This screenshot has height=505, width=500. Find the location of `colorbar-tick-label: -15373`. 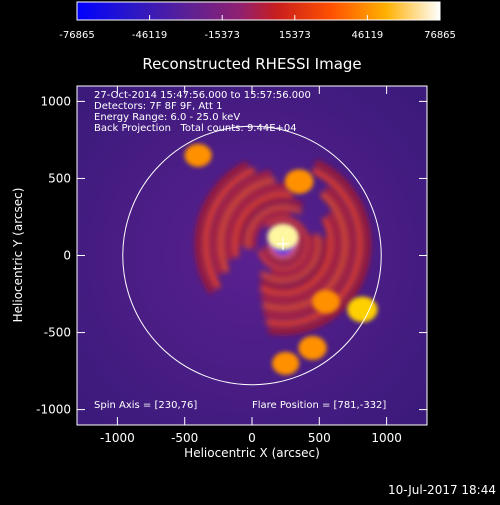

colorbar-tick-label: -15373 is located at coordinates (221, 35).